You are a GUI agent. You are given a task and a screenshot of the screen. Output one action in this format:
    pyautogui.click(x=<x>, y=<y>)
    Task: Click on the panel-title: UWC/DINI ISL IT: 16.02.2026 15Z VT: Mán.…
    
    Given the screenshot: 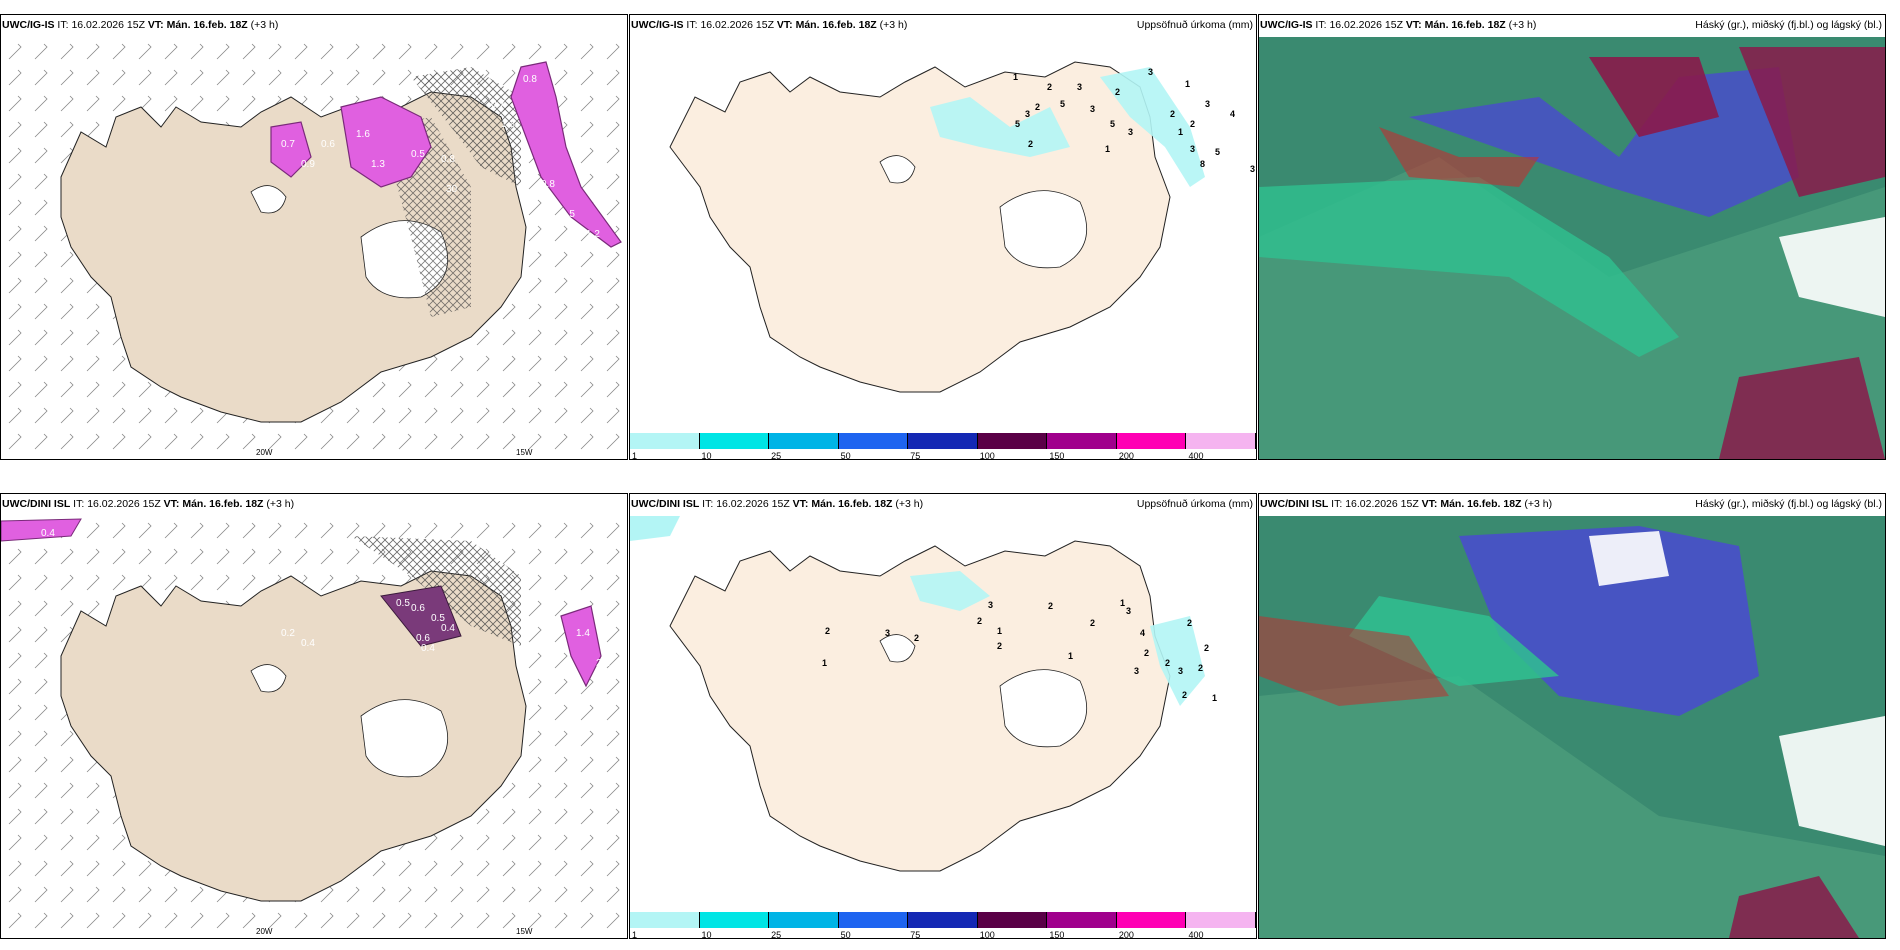 What is the action you would take?
    pyautogui.click(x=148, y=504)
    